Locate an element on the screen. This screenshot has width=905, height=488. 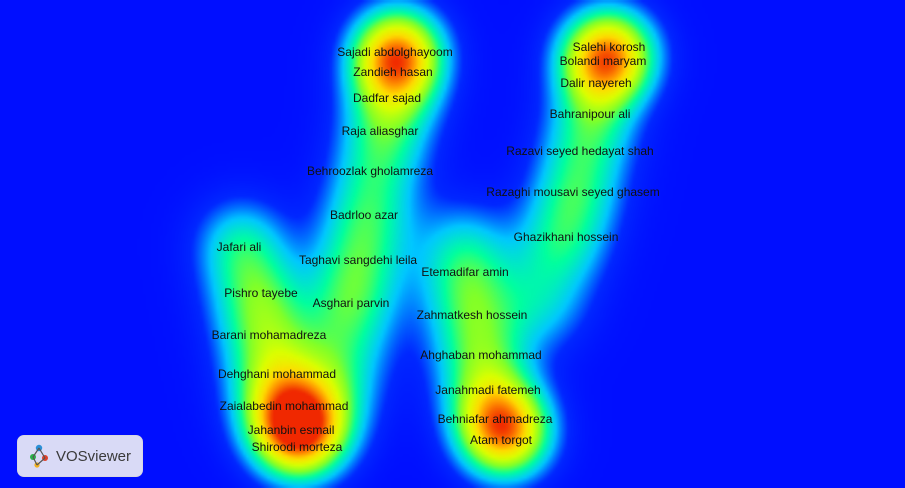
vosviewer-logo: VOSviewer is located at coordinates (80, 456).